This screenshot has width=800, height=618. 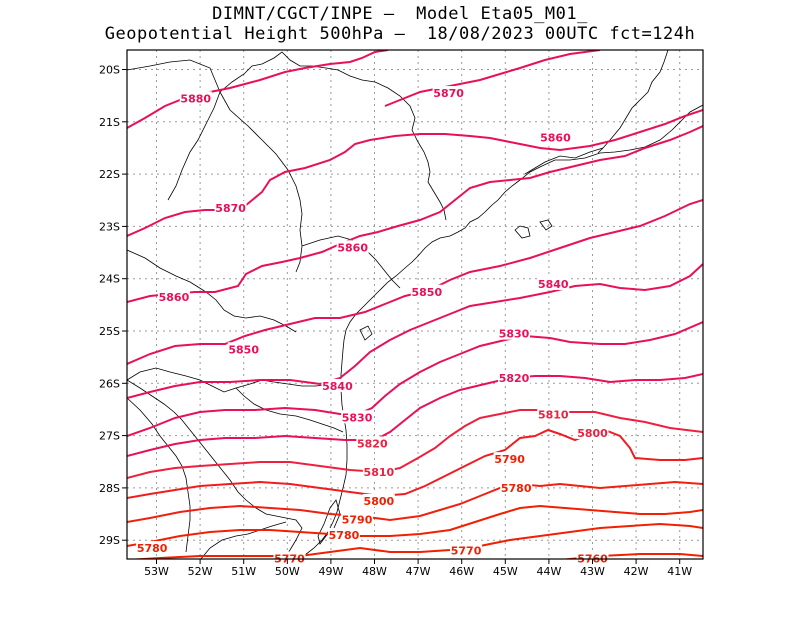 What do you see at coordinates (418, 571) in the screenshot?
I see `x-tick-label: 47W` at bounding box center [418, 571].